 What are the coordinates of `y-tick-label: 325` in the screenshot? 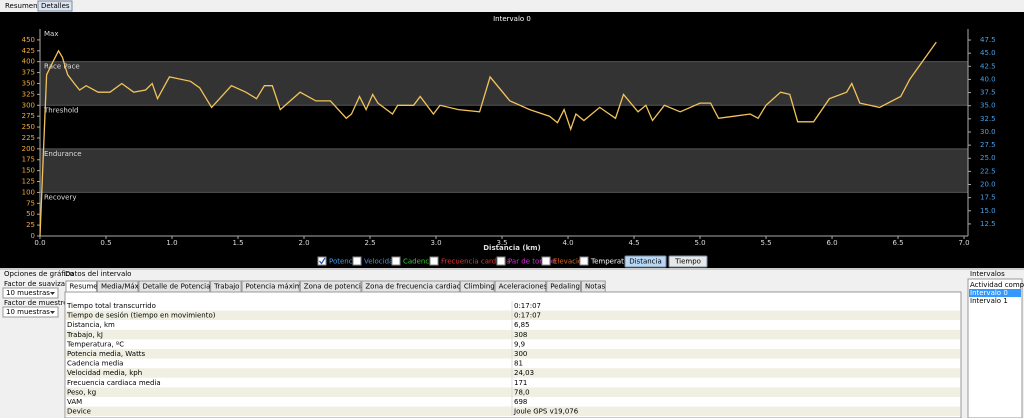 It's located at (28, 94).